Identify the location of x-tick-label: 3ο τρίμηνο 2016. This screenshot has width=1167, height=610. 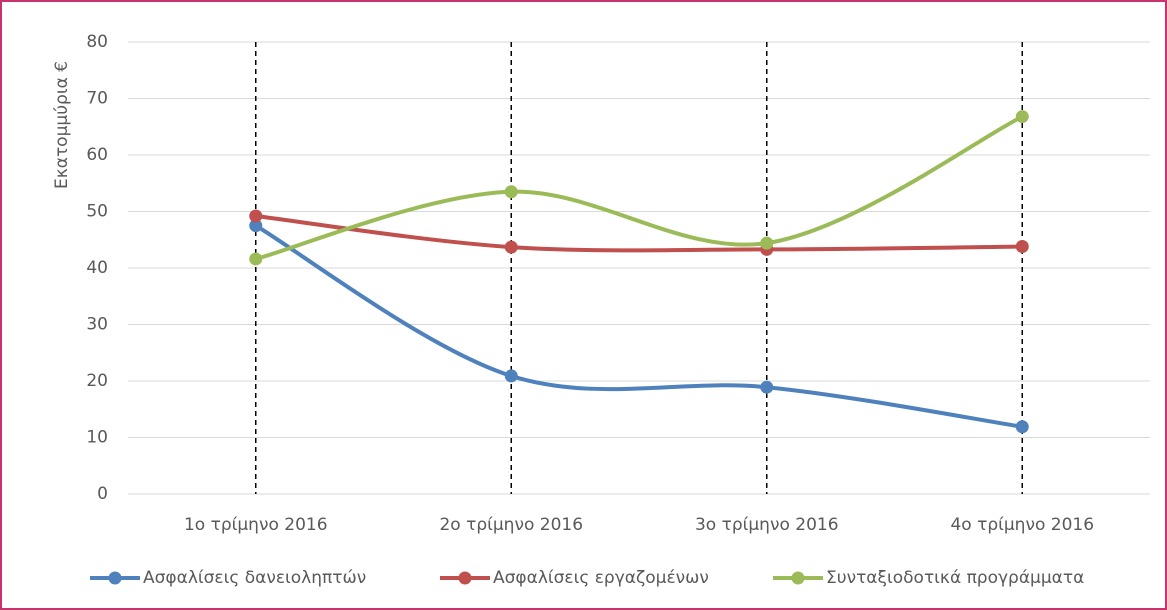
(767, 525).